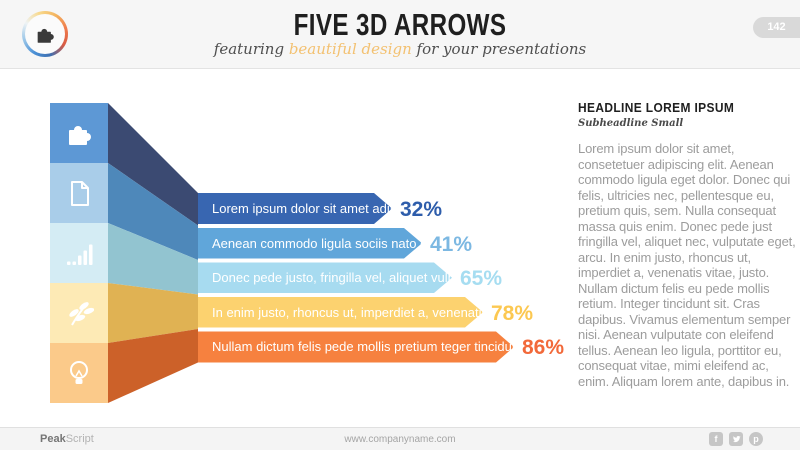  Describe the element at coordinates (512, 313) in the screenshot. I see `arrow-percent-4: 78%` at that location.